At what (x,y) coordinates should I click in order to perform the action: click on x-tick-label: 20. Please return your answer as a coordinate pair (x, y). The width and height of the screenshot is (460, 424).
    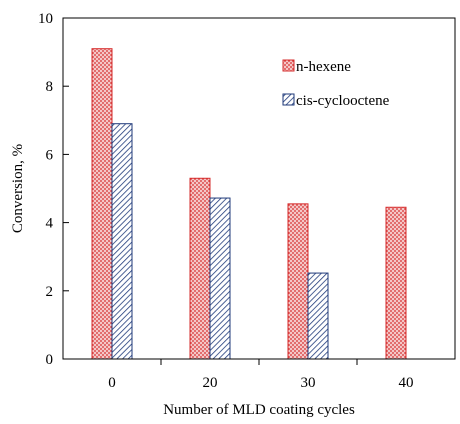
    Looking at the image, I should click on (210, 383).